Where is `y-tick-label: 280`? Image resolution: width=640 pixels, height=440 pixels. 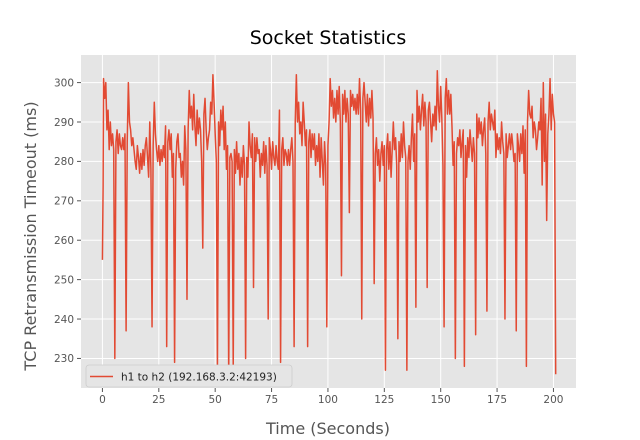
y-tick-label: 280 is located at coordinates (64, 162).